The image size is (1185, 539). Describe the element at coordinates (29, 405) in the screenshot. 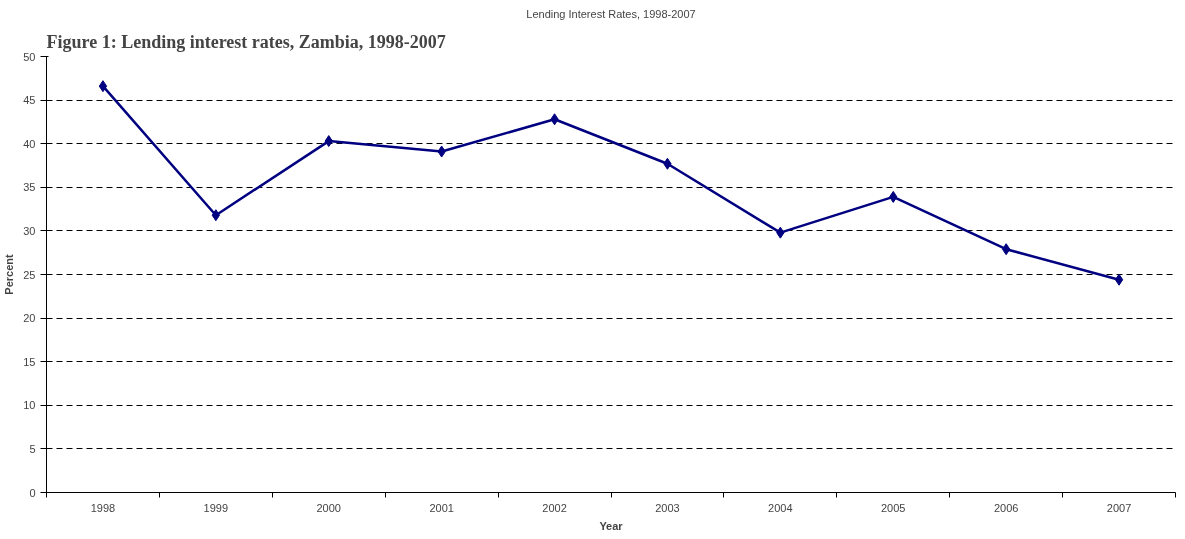

I see `y-tick-label: 10` at that location.